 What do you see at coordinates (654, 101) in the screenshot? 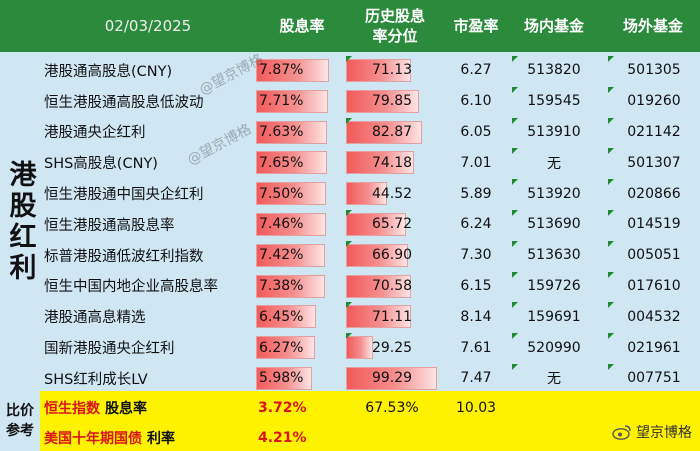
I see `offmarket-fund-code: 019260` at bounding box center [654, 101].